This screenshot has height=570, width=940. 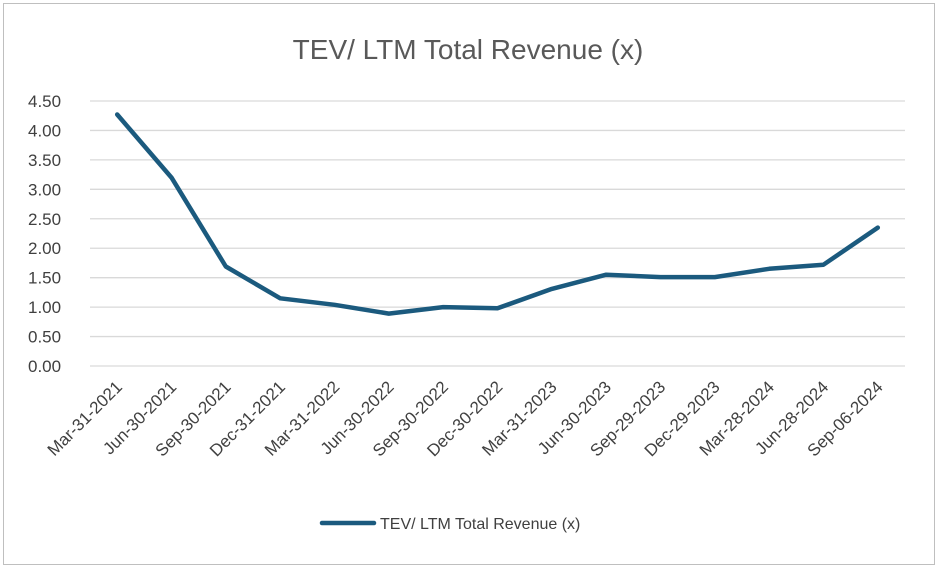 What do you see at coordinates (44, 101) in the screenshot?
I see `y-tick-label: 4.50` at bounding box center [44, 101].